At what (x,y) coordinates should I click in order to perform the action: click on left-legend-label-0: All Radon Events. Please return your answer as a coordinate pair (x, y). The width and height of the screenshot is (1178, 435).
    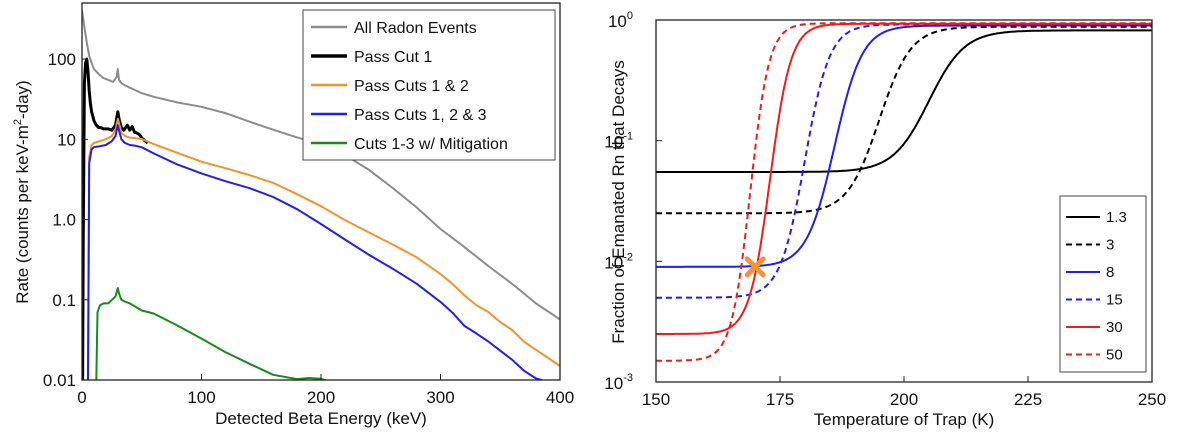
    Looking at the image, I should click on (415, 28).